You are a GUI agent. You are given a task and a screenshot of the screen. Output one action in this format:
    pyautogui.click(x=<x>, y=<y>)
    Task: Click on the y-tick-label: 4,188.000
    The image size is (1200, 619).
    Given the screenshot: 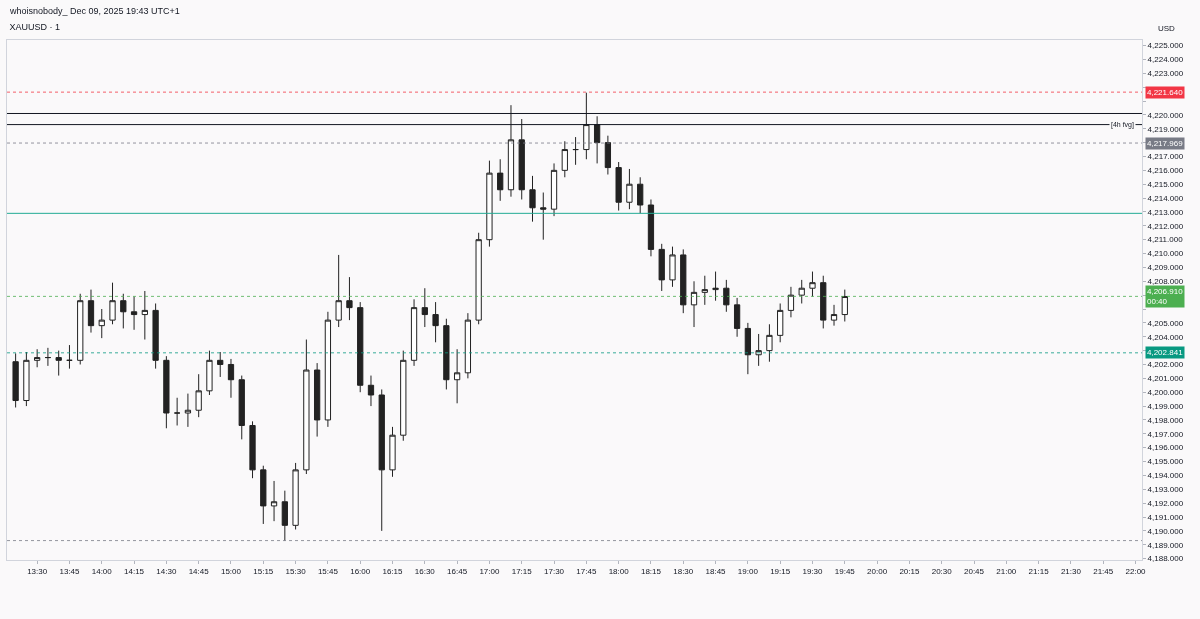 What is the action you would take?
    pyautogui.click(x=1165, y=559)
    